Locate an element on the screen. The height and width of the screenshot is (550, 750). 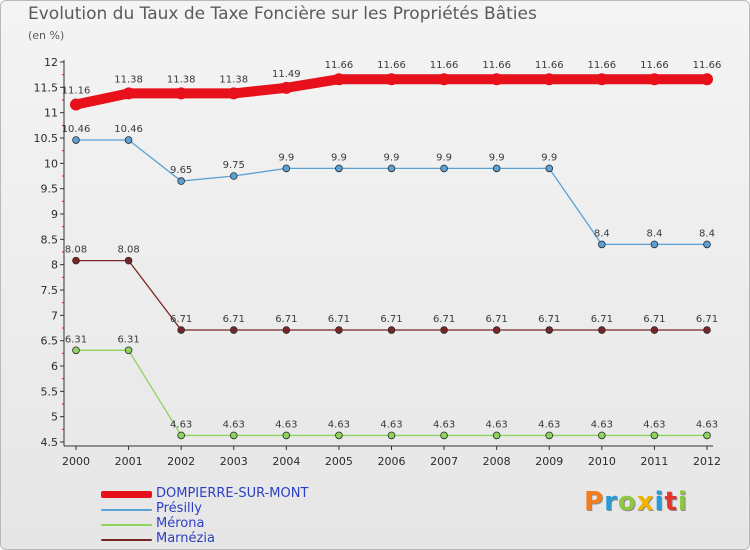
legend-label-dompierre: DOMPIERRE-SUR-MONT is located at coordinates (232, 493).